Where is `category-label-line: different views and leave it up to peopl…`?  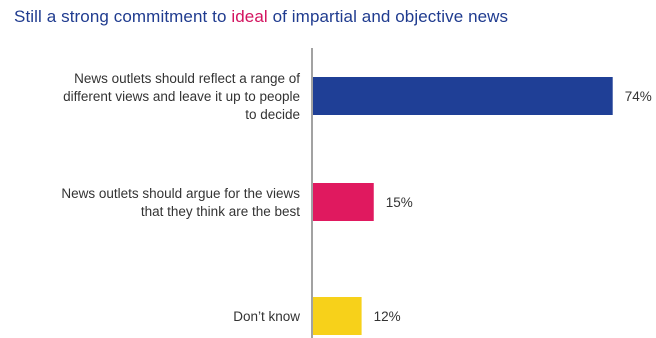 category-label-line: different views and leave it up to peopl… is located at coordinates (181, 96).